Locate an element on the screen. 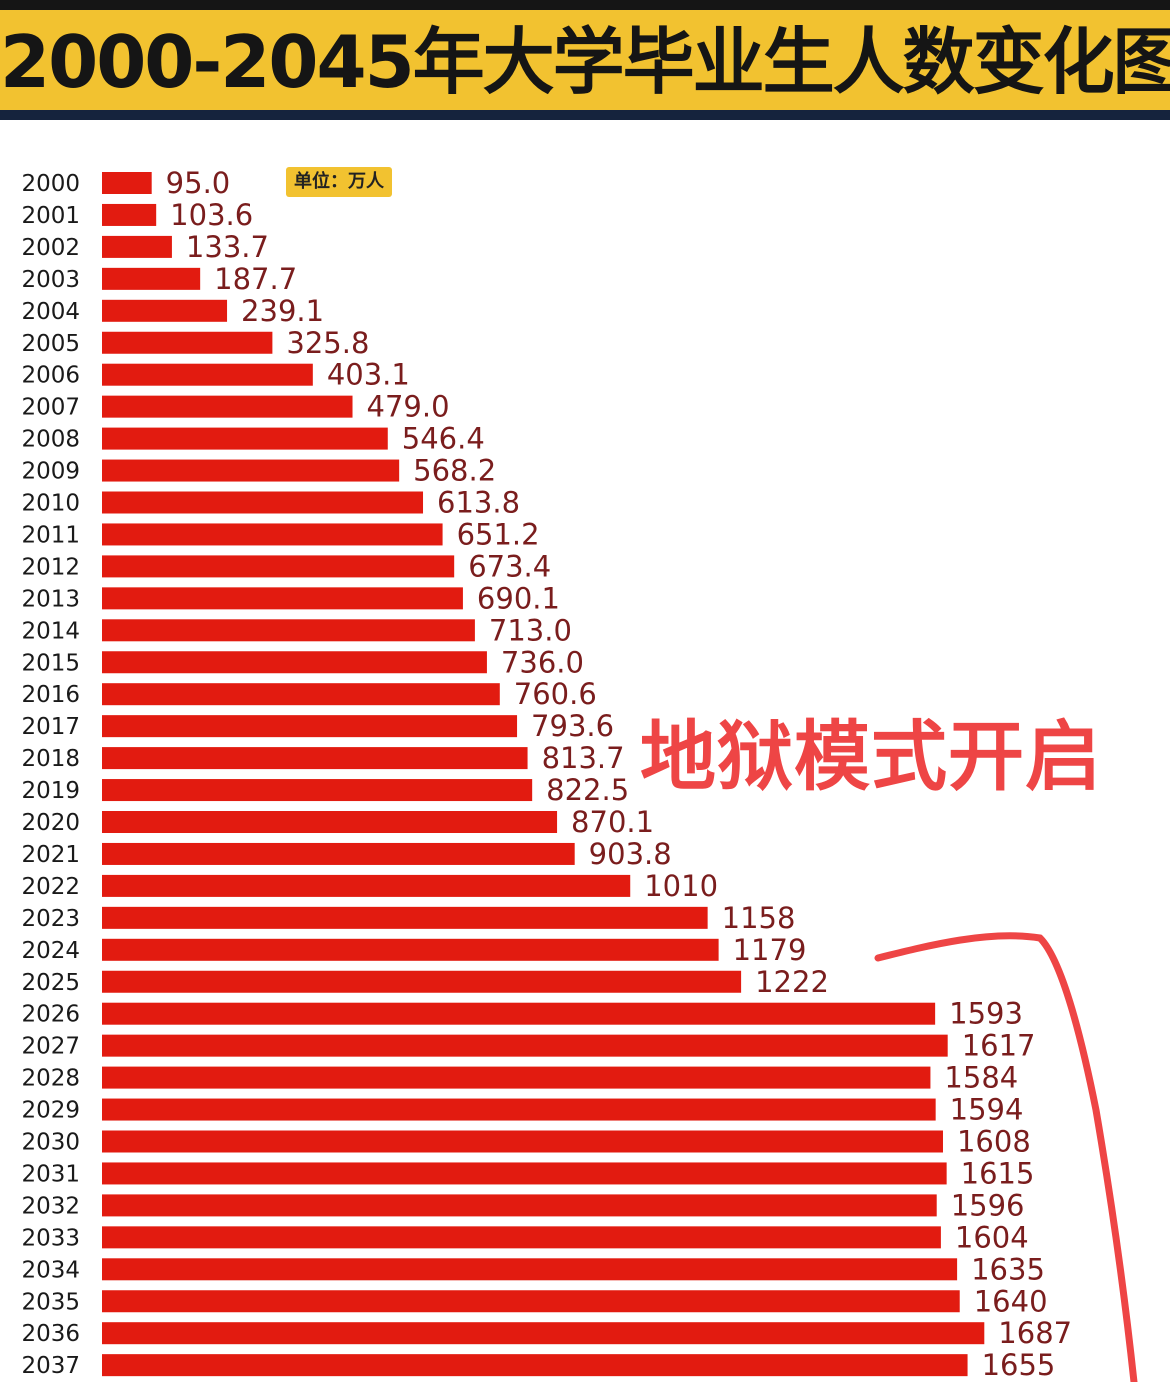 The image size is (1170, 1382). bar-2004 is located at coordinates (165, 310).